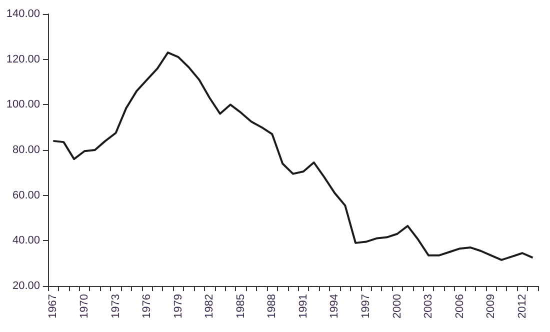  Describe the element at coordinates (240, 306) in the screenshot. I see `x-tick-label: 1985` at that location.